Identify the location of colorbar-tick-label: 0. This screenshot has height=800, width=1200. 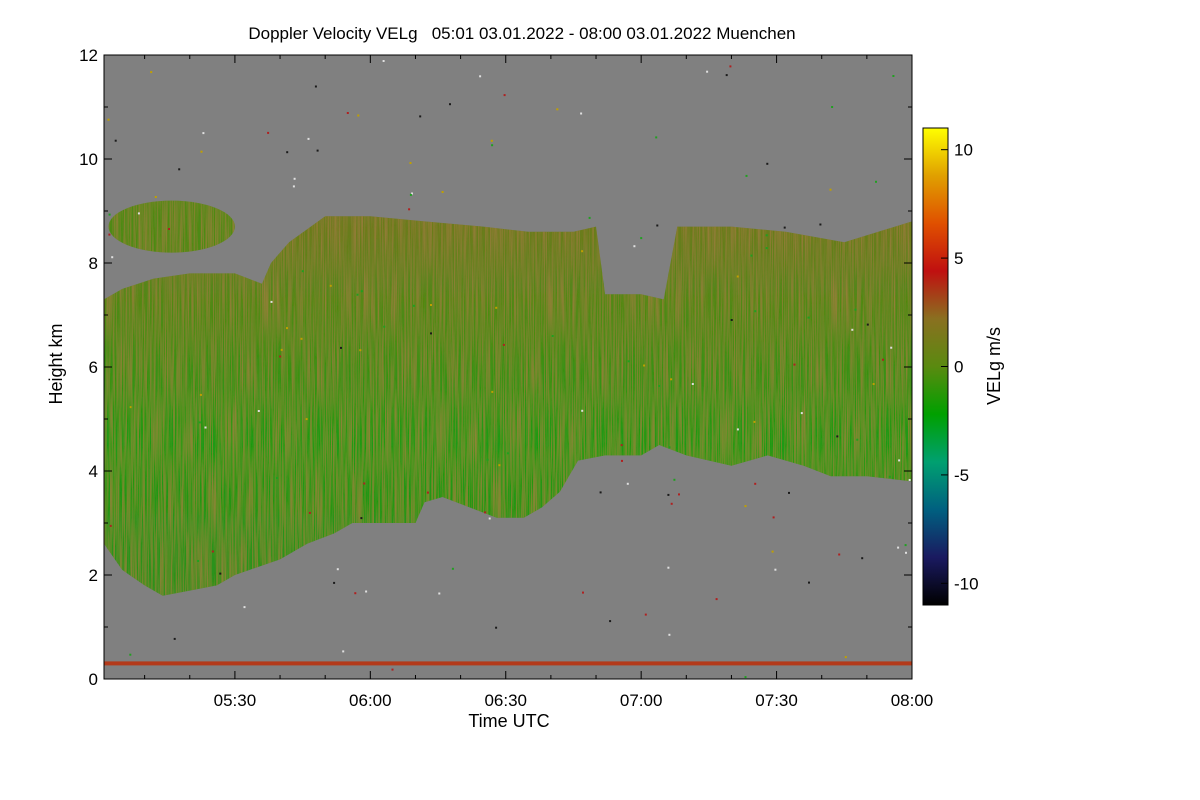
(958, 367).